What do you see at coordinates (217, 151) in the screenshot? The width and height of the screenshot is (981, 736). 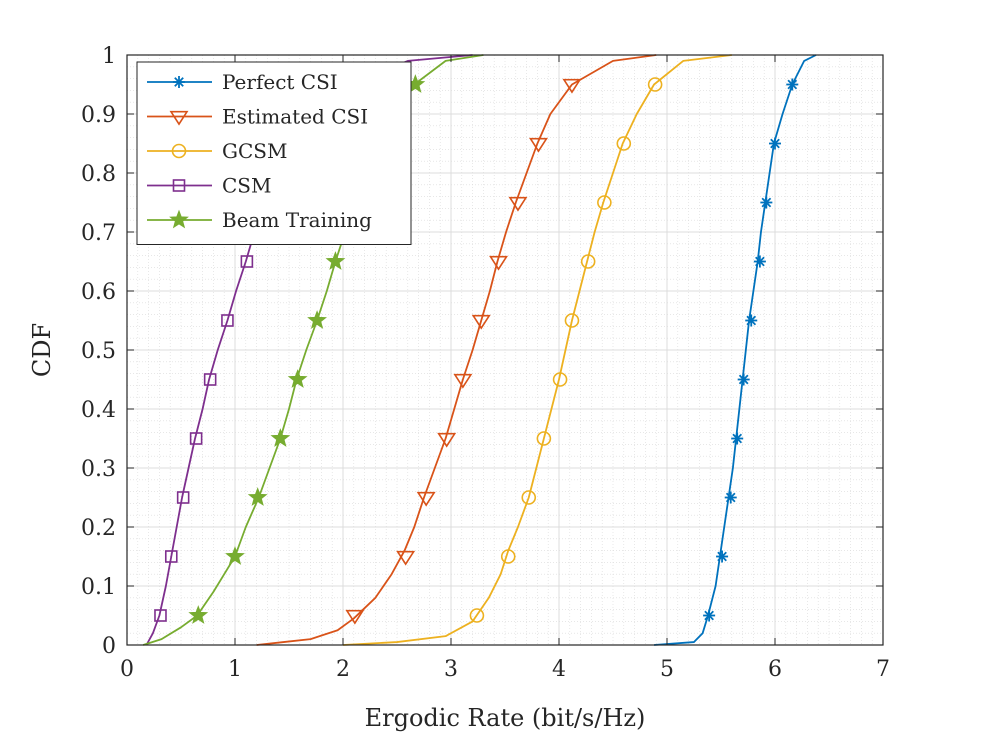 I see `legend-item: GCSM` at bounding box center [217, 151].